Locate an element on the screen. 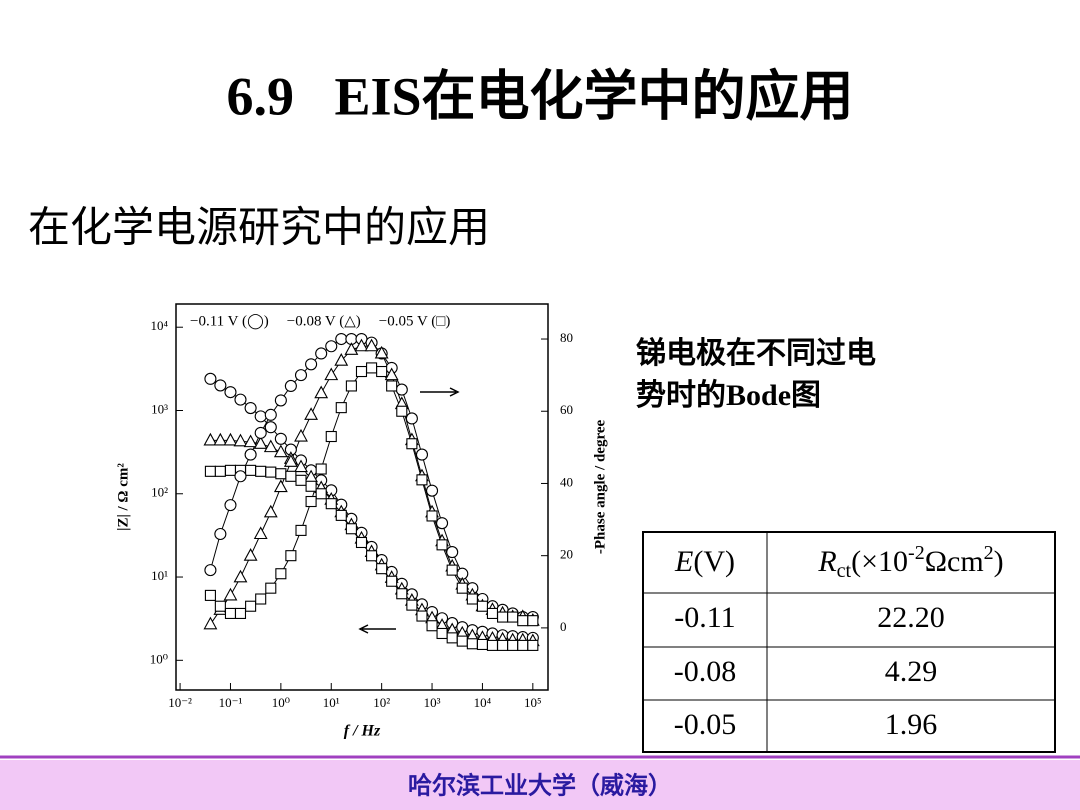 Image resolution: width=1080 pixels, height=810 pixels. unit: (V) is located at coordinates (714, 561).